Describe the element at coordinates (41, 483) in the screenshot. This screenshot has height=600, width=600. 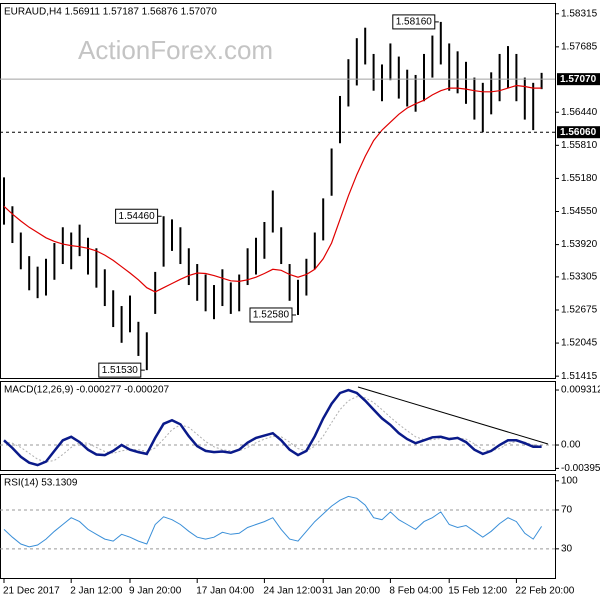
I see `panel-title: RSI(14) 53.1309` at that location.